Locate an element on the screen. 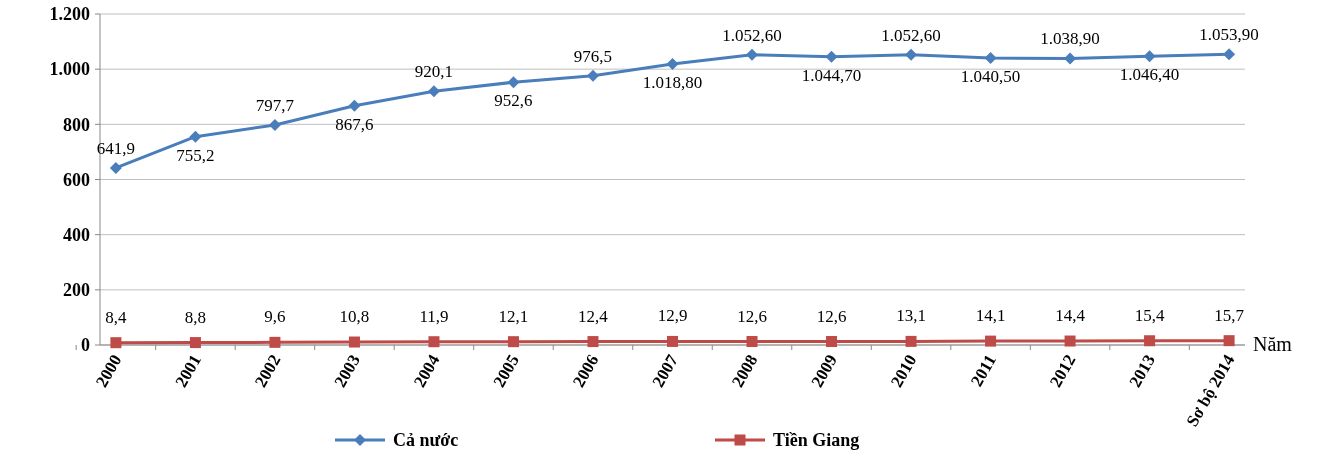 The height and width of the screenshot is (459, 1324). data-label: 15,7 is located at coordinates (1229, 315).